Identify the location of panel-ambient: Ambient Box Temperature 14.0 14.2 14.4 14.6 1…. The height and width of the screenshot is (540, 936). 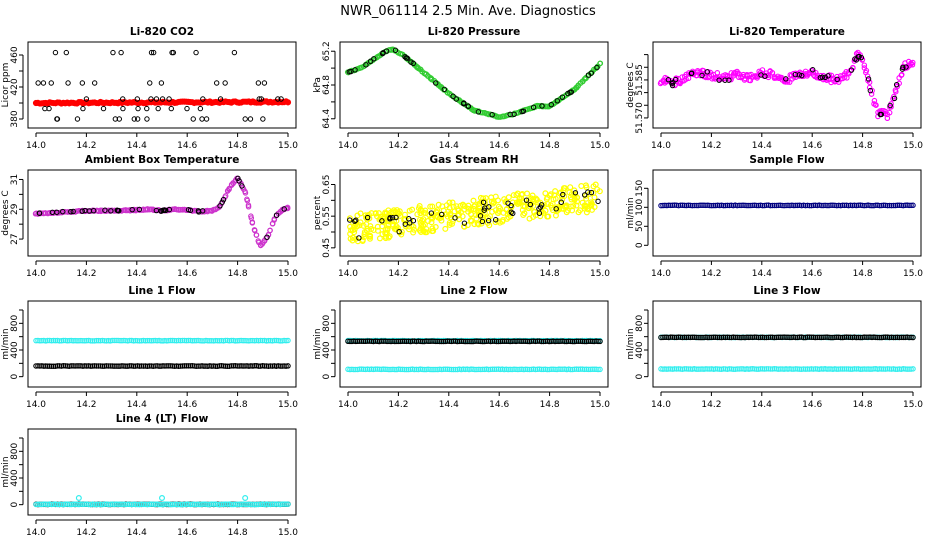
(149, 216).